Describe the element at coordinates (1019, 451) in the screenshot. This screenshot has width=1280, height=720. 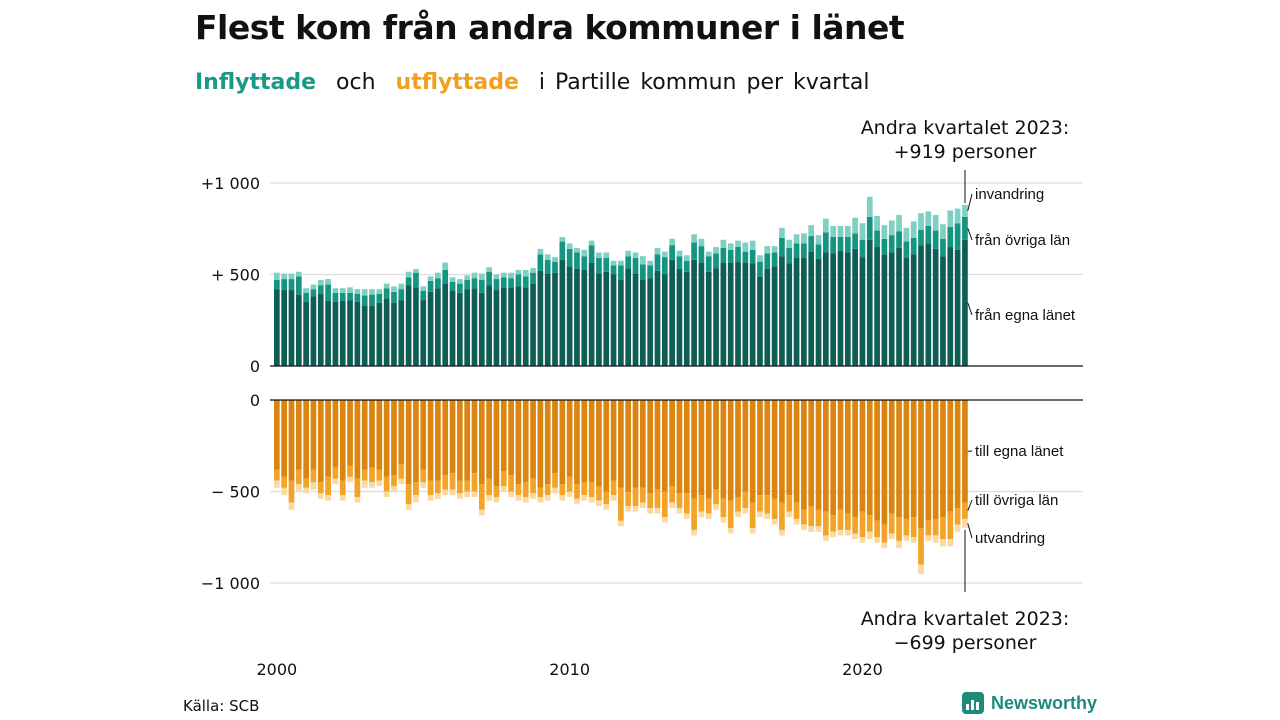
I see `bottom-series-label: till egna länet` at that location.